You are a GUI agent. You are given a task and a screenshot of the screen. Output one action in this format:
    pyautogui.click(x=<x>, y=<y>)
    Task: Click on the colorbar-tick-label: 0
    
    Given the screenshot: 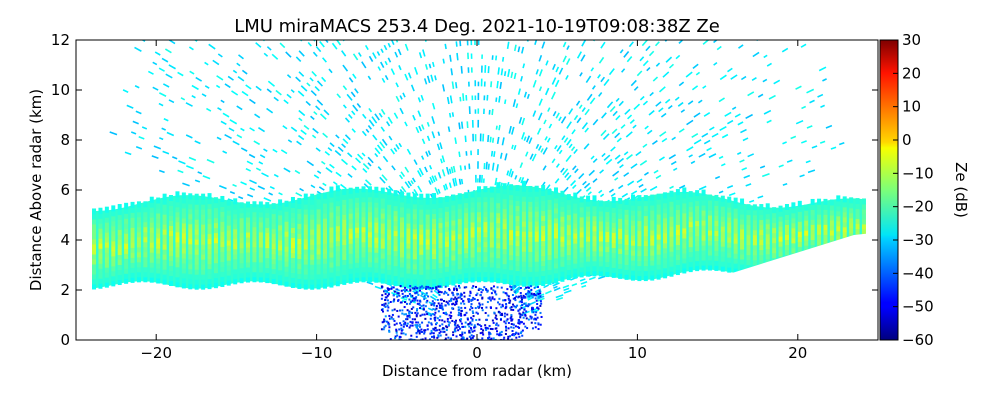 What is the action you would take?
    pyautogui.click(x=907, y=140)
    